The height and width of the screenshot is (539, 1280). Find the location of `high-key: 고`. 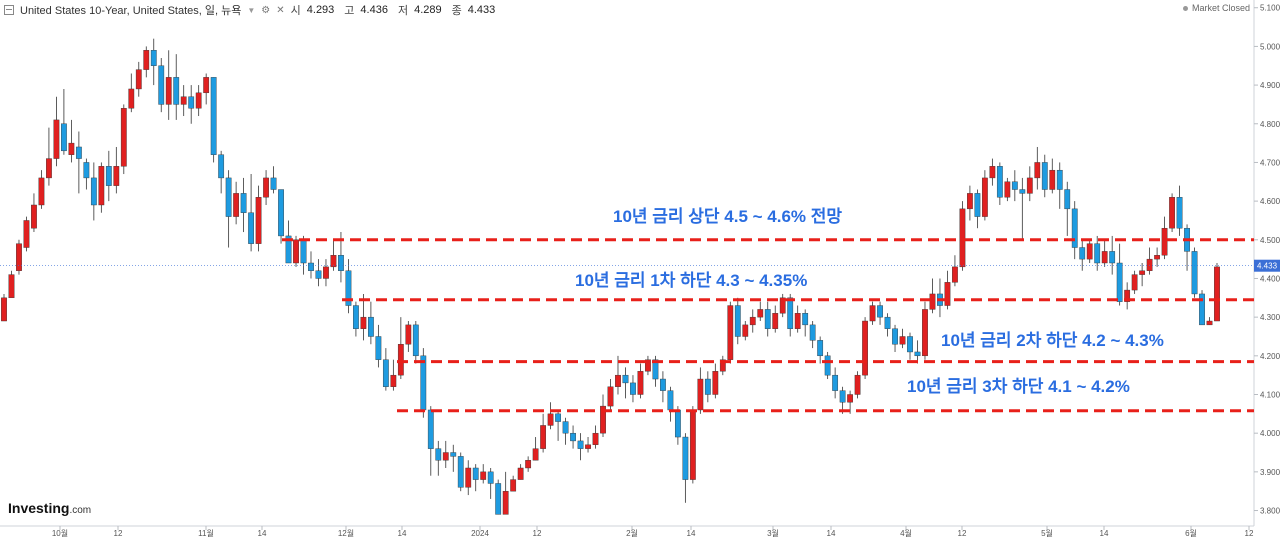

high-key: 고 is located at coordinates (349, 11).